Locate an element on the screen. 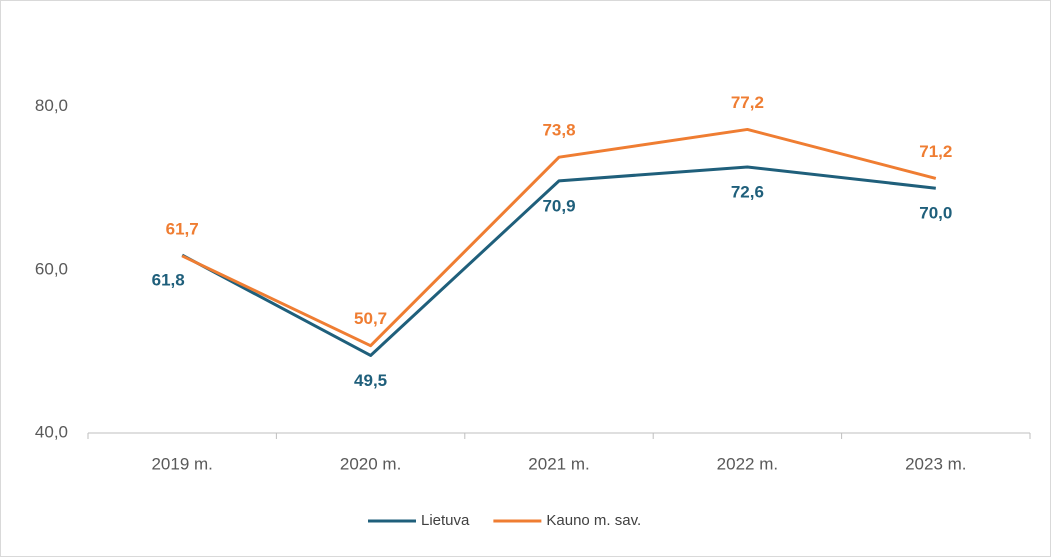 This screenshot has height=558, width=1052. y-tick-label: 60,0 is located at coordinates (51, 268).